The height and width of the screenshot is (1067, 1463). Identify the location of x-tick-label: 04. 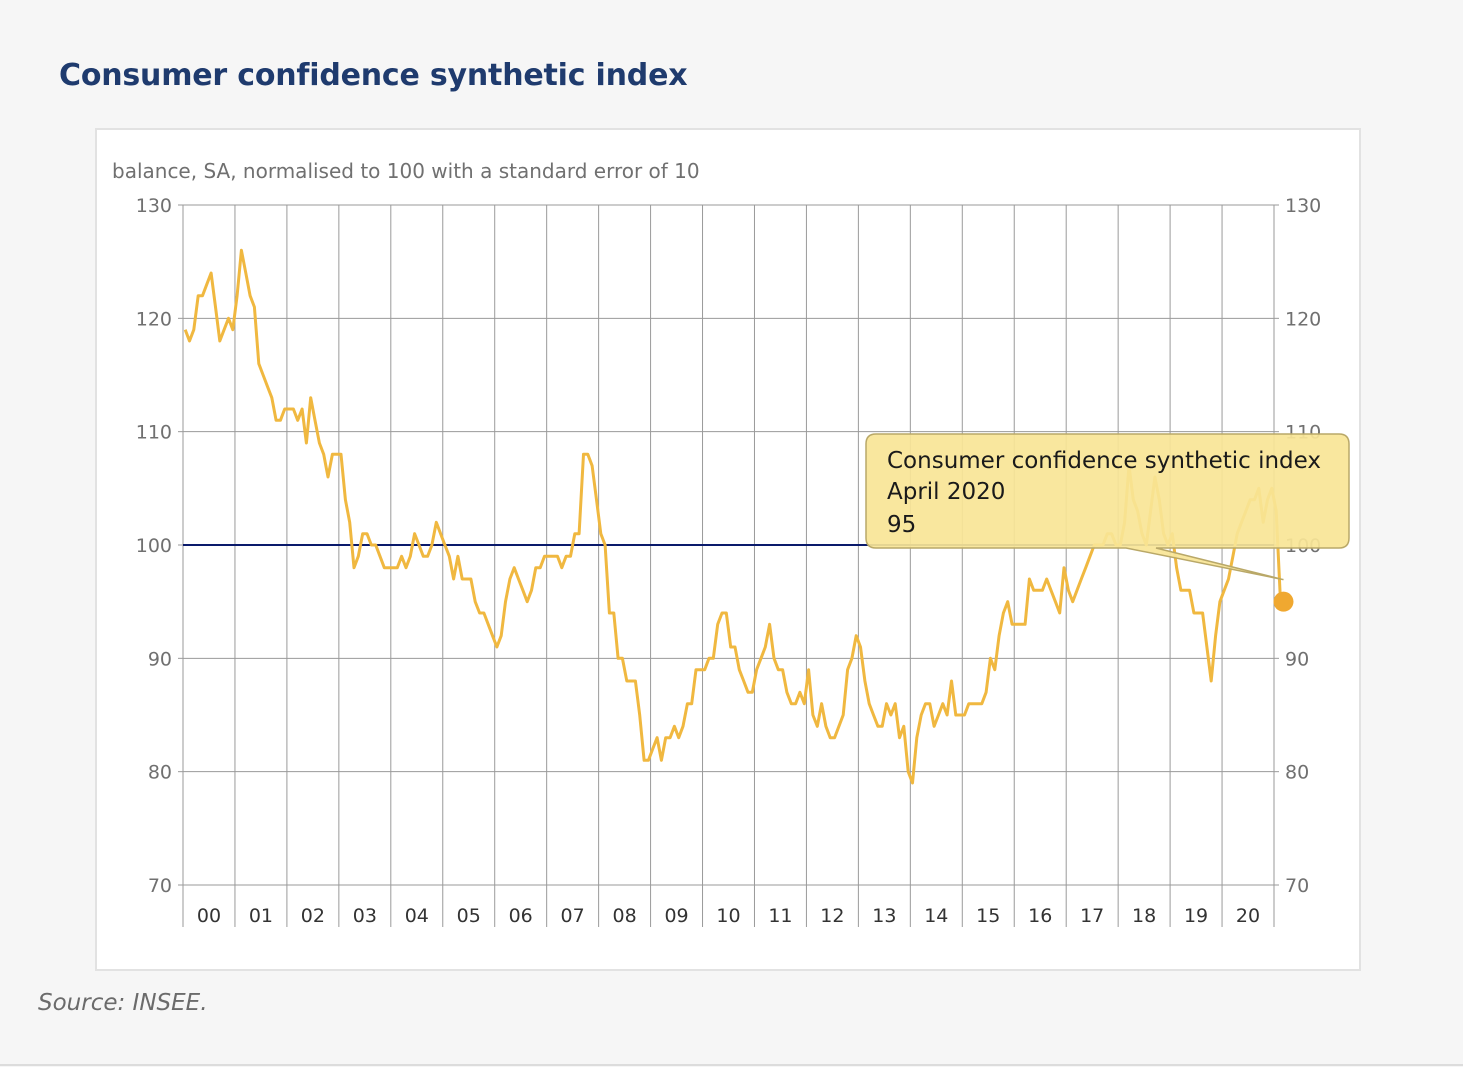
(417, 916).